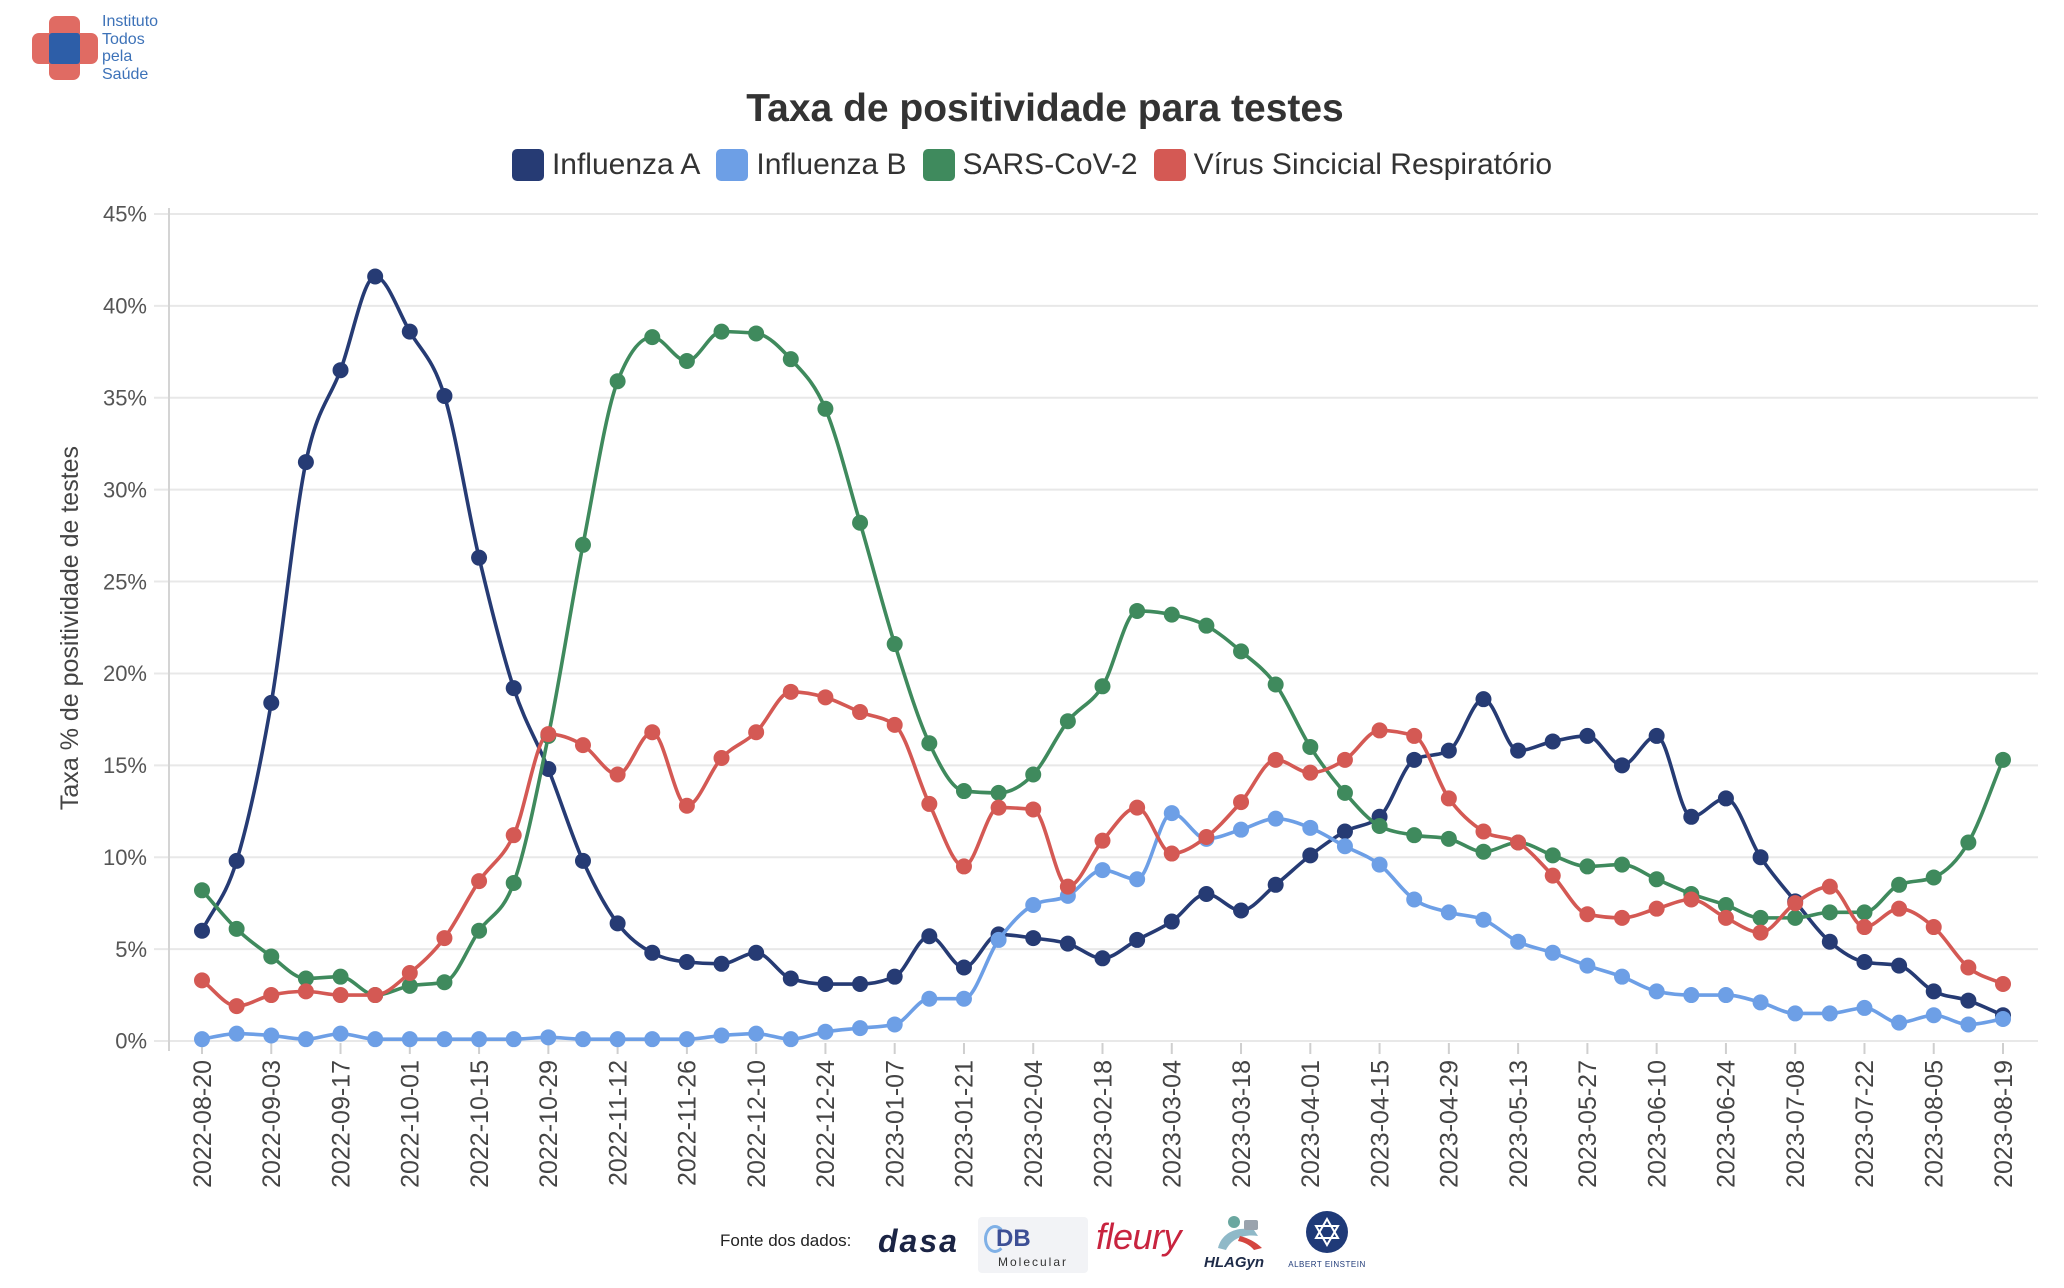 The height and width of the screenshot is (1288, 2064). Describe the element at coordinates (125, 306) in the screenshot. I see `y-tick-label: 40%` at that location.